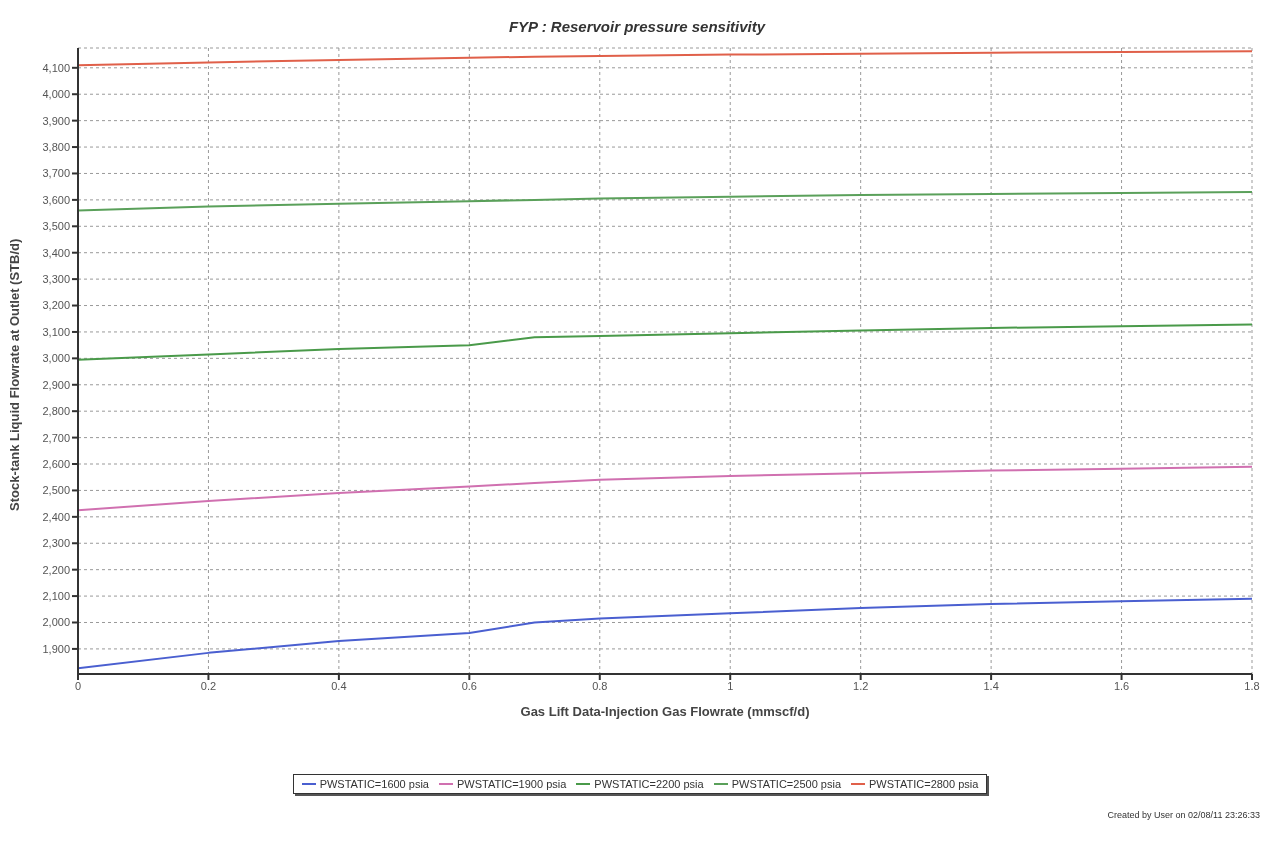 The width and height of the screenshot is (1276, 841). Describe the element at coordinates (56, 622) in the screenshot. I see `y-tick-label: 2,000` at that location.